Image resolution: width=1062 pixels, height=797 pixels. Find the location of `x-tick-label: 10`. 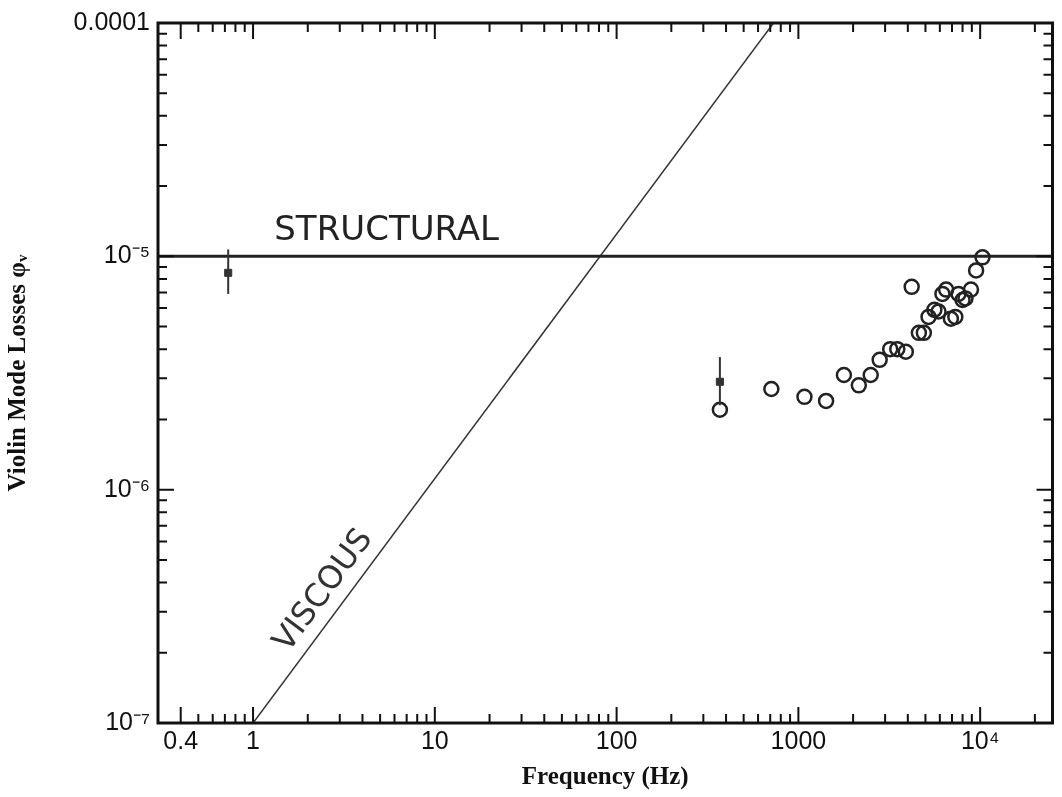

x-tick-label: 10 is located at coordinates (434, 739).